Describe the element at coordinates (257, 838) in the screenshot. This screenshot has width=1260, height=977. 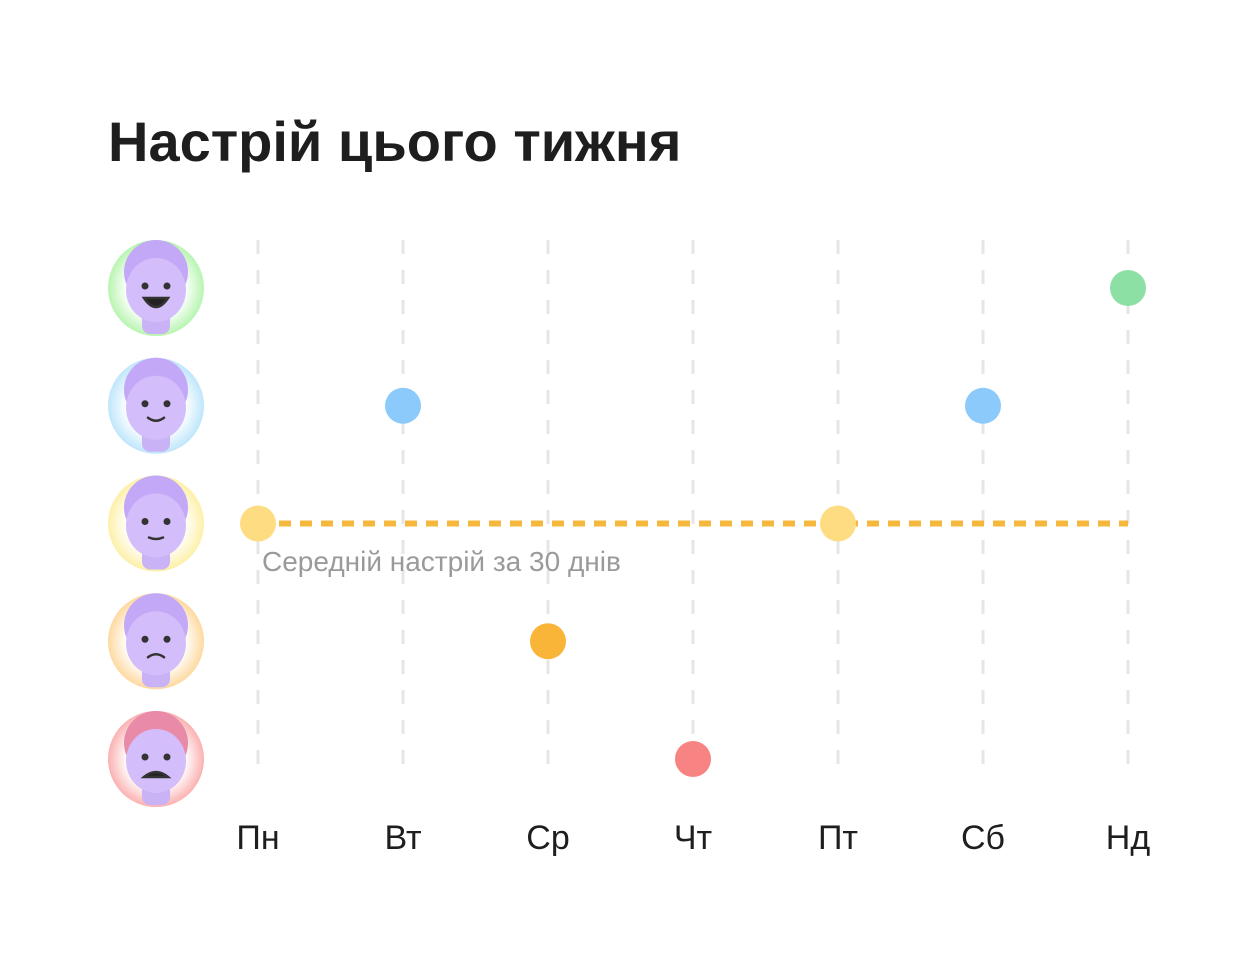
I see `x-tick-label: Пн` at that location.